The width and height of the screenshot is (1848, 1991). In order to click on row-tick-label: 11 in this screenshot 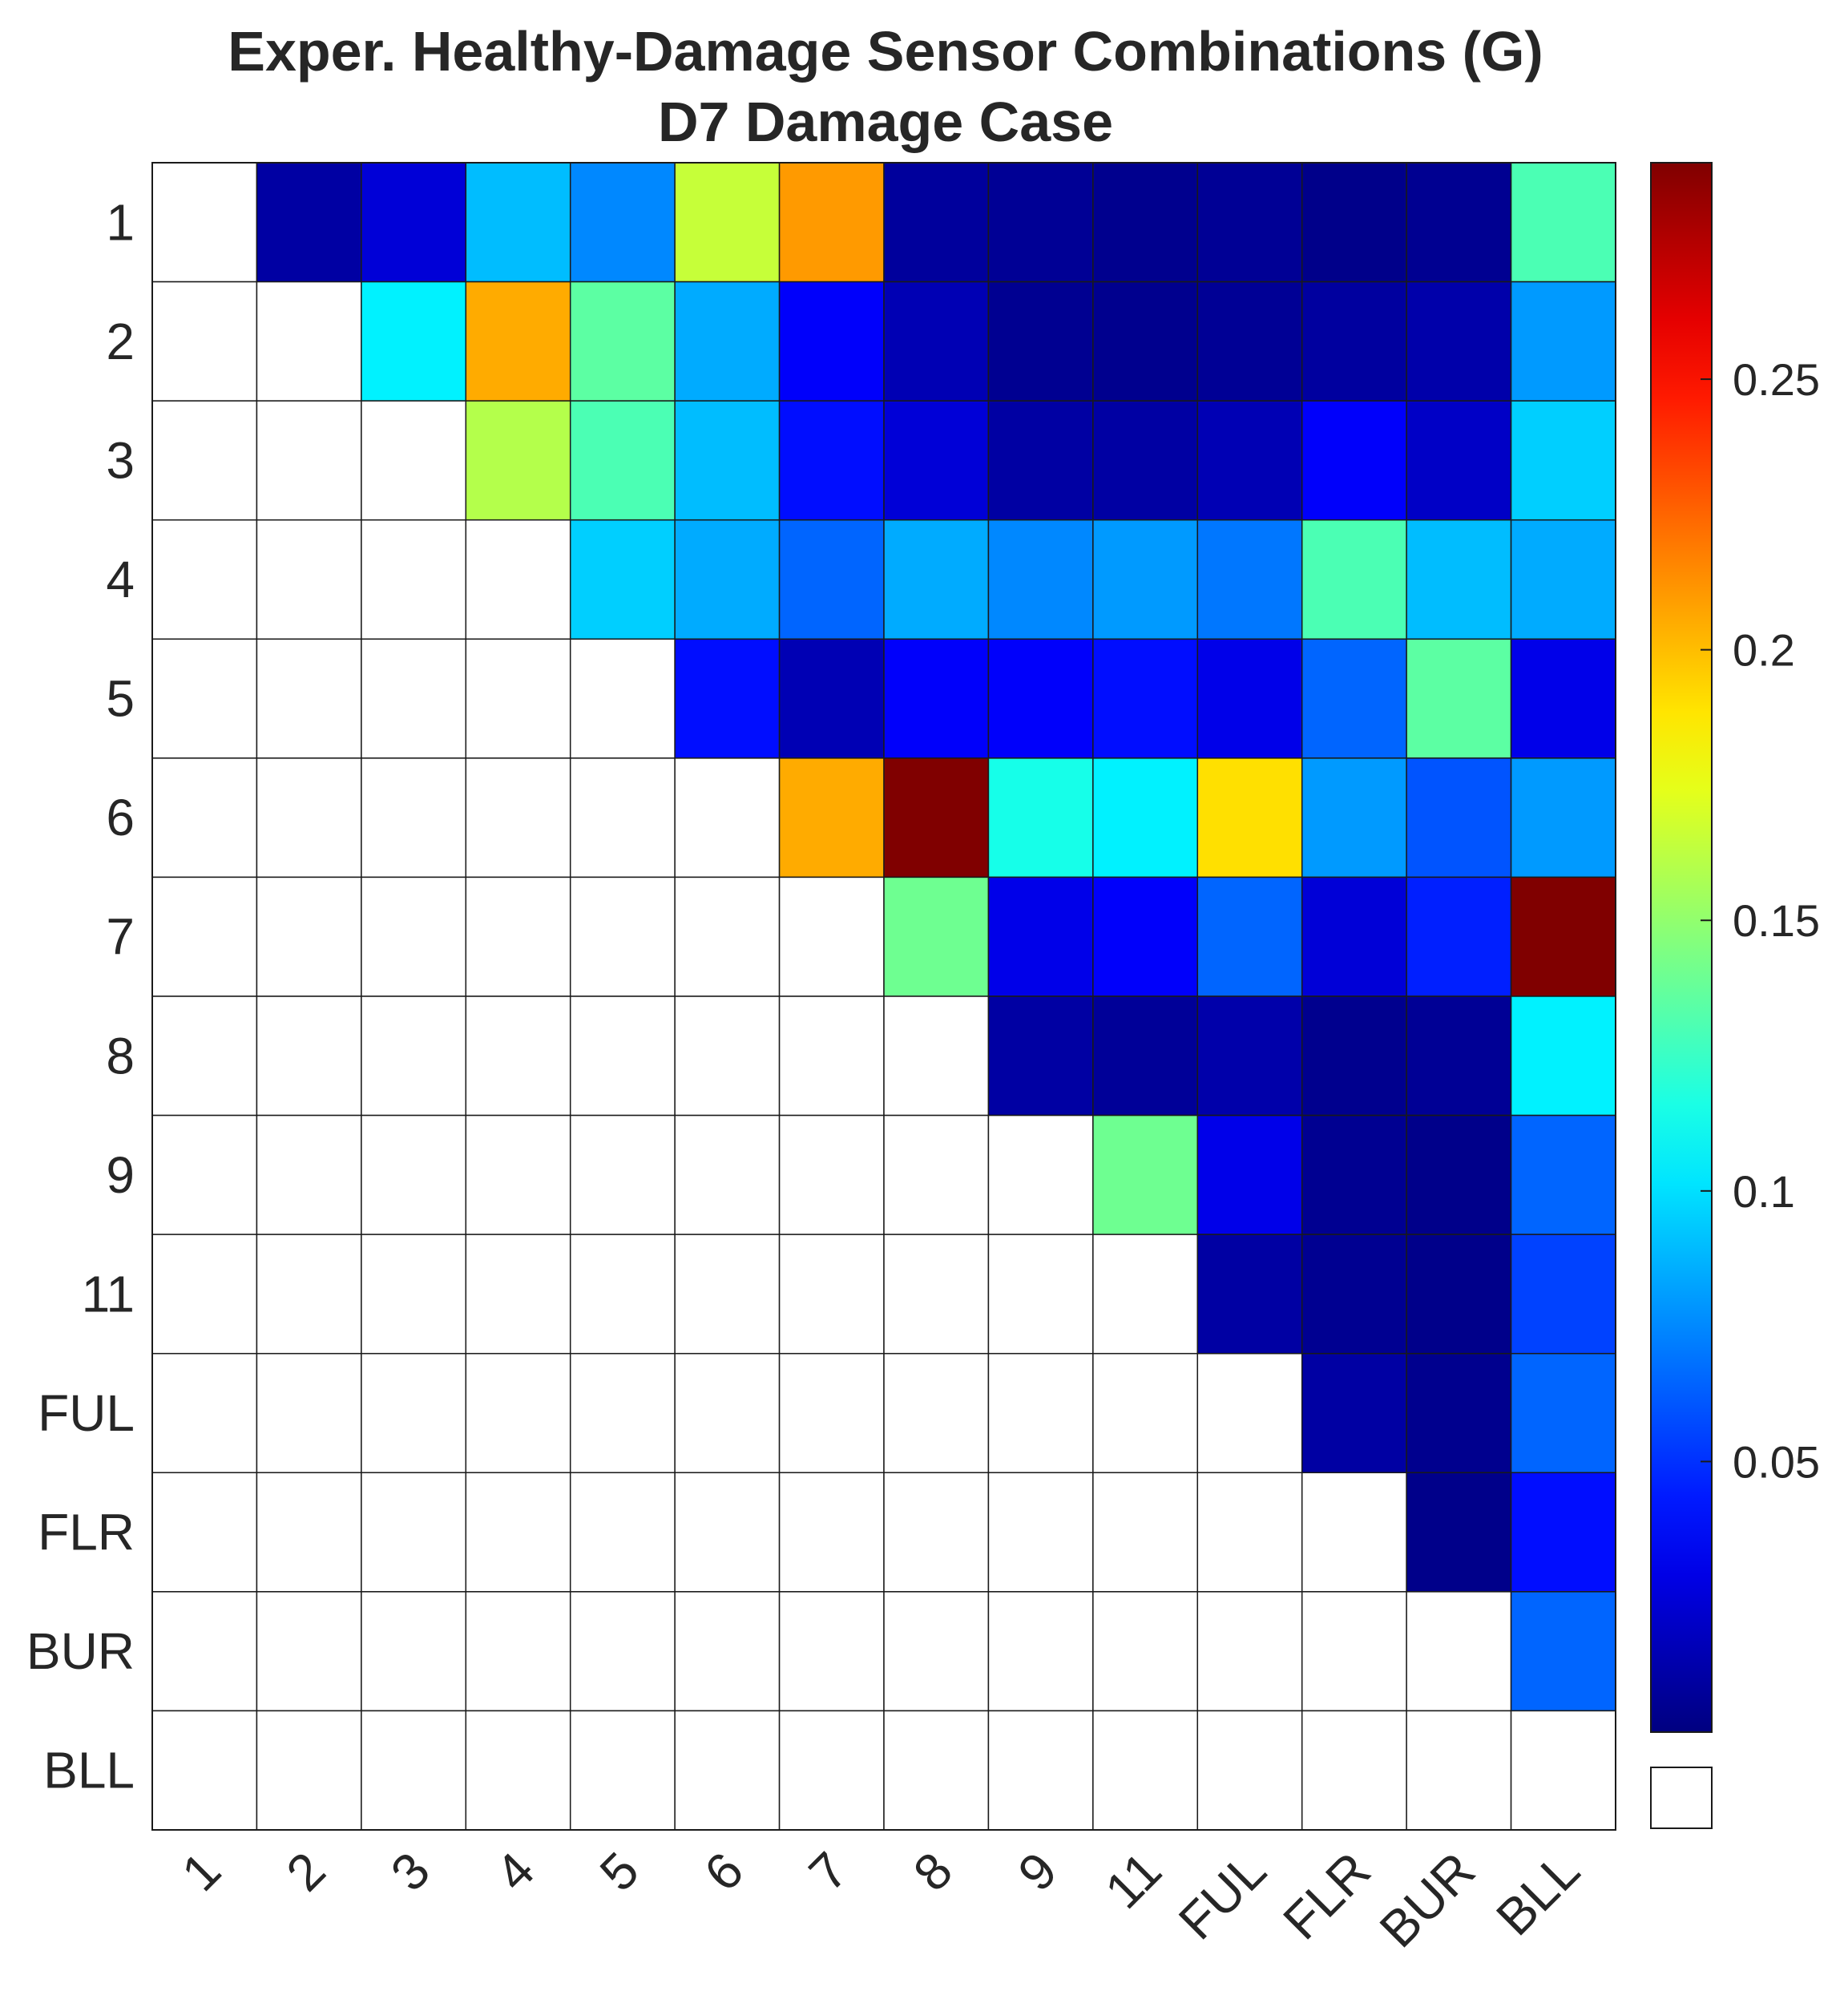, I will do `click(108, 1294)`.